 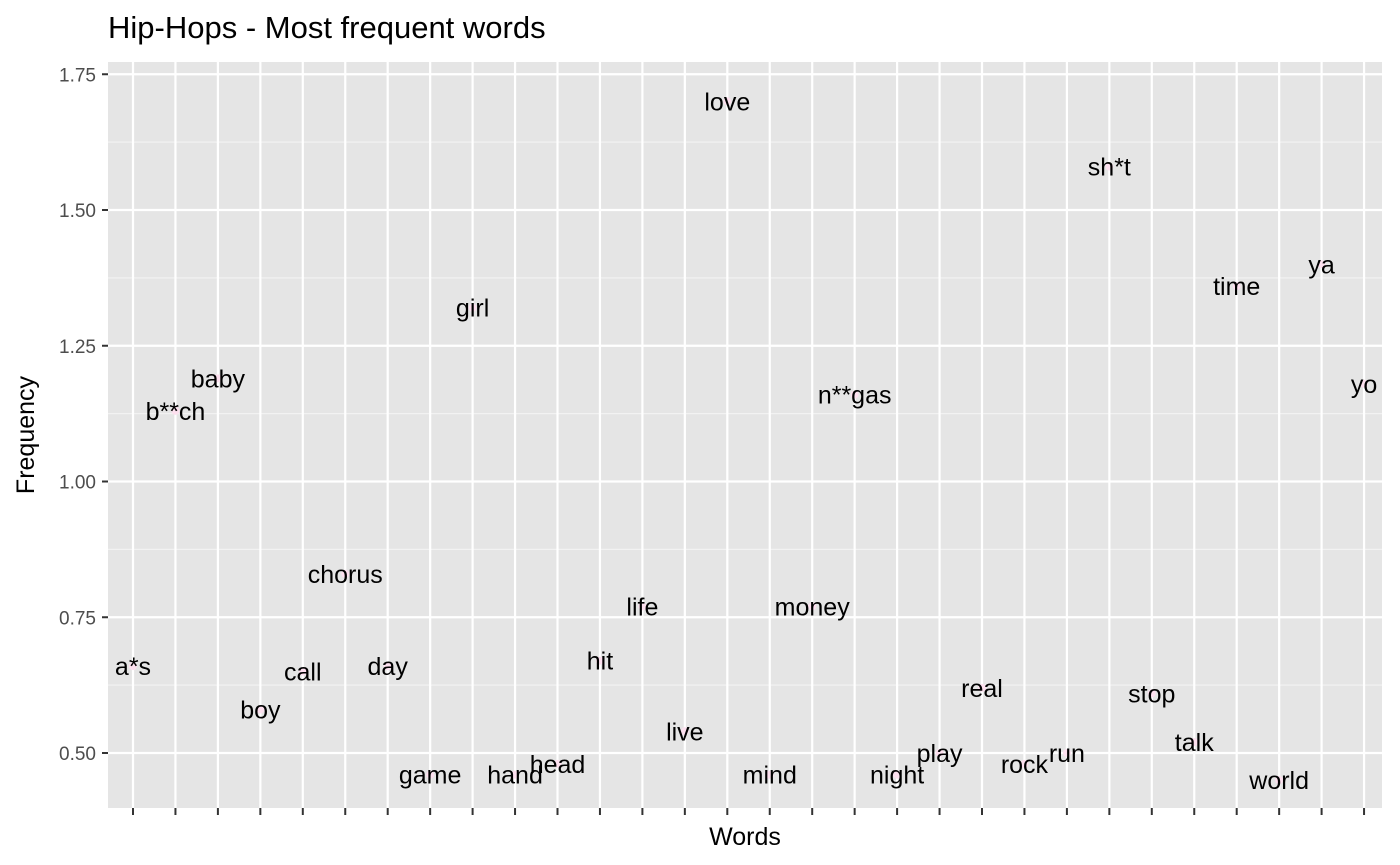 What do you see at coordinates (327, 27) in the screenshot?
I see `chart-title: Hip-Hops - Most frequent words` at bounding box center [327, 27].